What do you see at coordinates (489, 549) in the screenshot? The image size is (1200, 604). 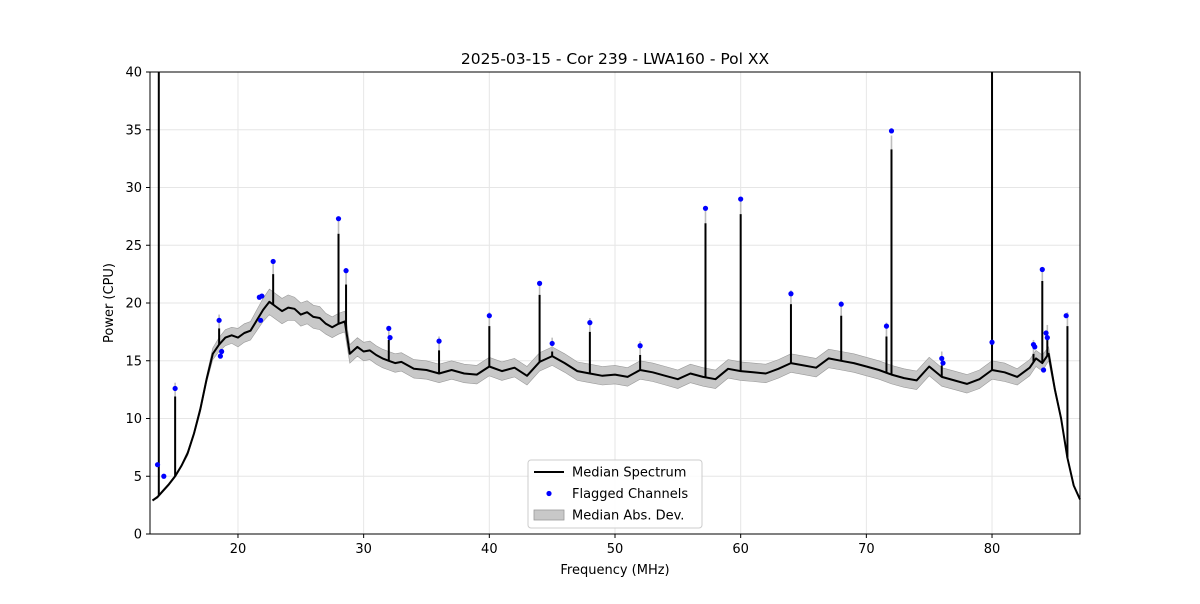 I see `x-tick-label: 40` at bounding box center [489, 549].